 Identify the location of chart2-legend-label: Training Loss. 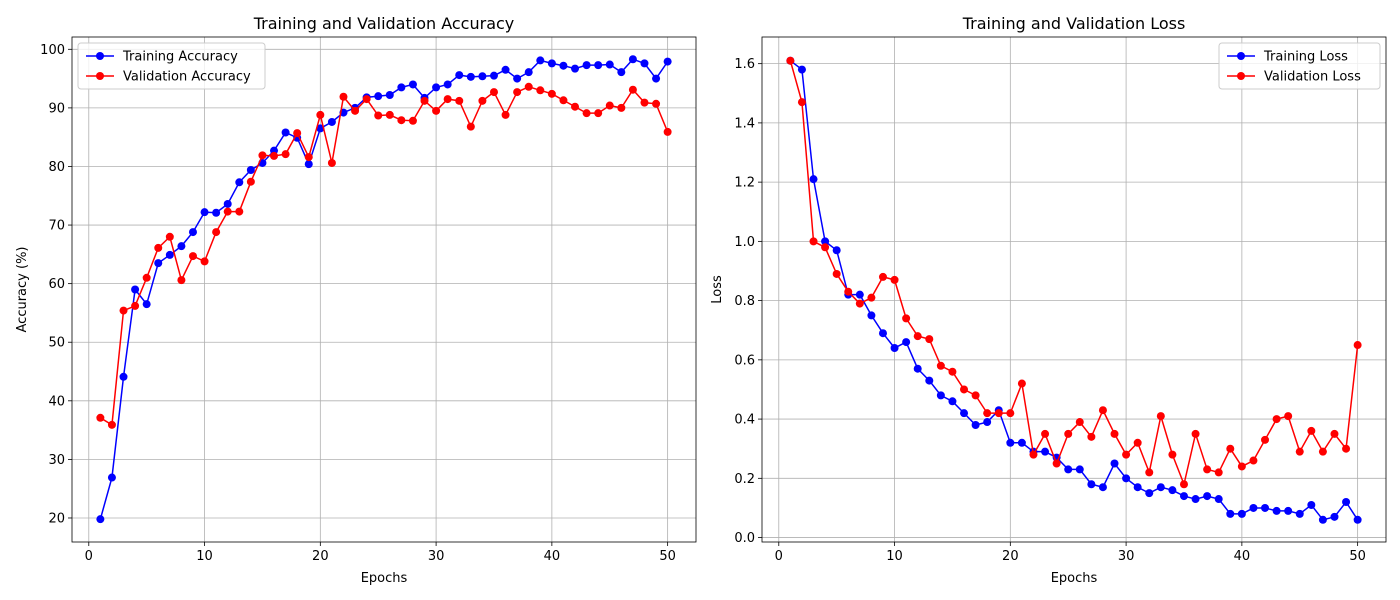
(1305, 57).